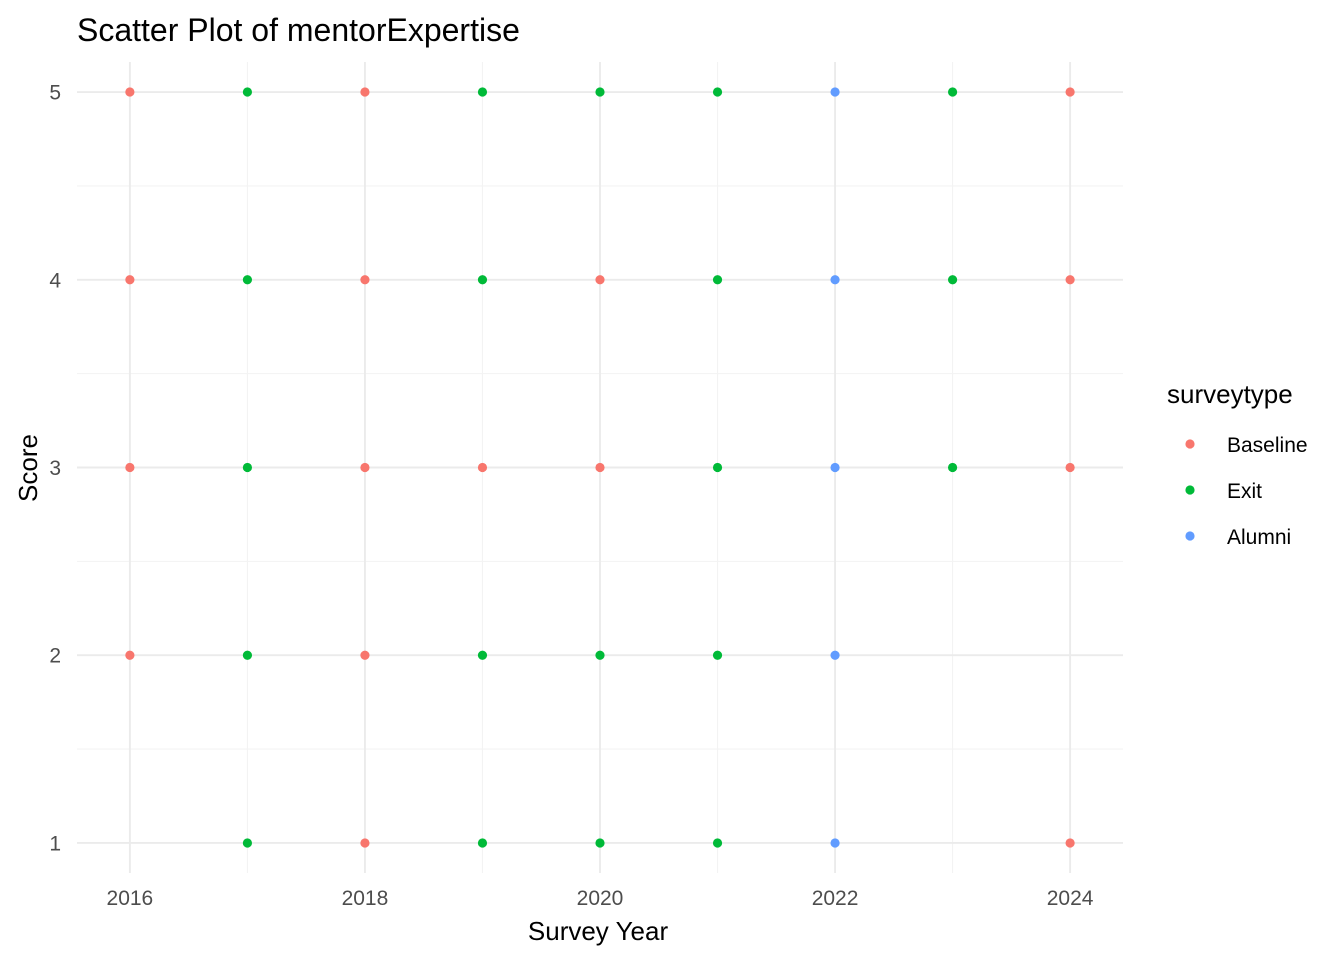 The image size is (1344, 960). What do you see at coordinates (55, 843) in the screenshot?
I see `y-tick-label: 1` at bounding box center [55, 843].